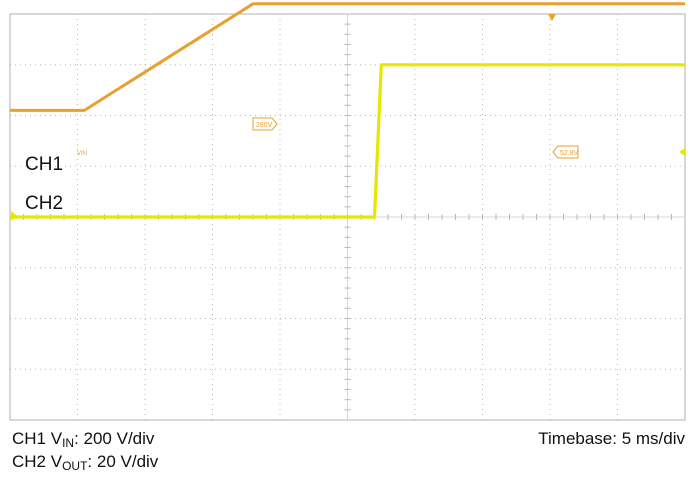  Describe the element at coordinates (82, 154) in the screenshot. I see `ch1-vin-tag: VIN` at that location.